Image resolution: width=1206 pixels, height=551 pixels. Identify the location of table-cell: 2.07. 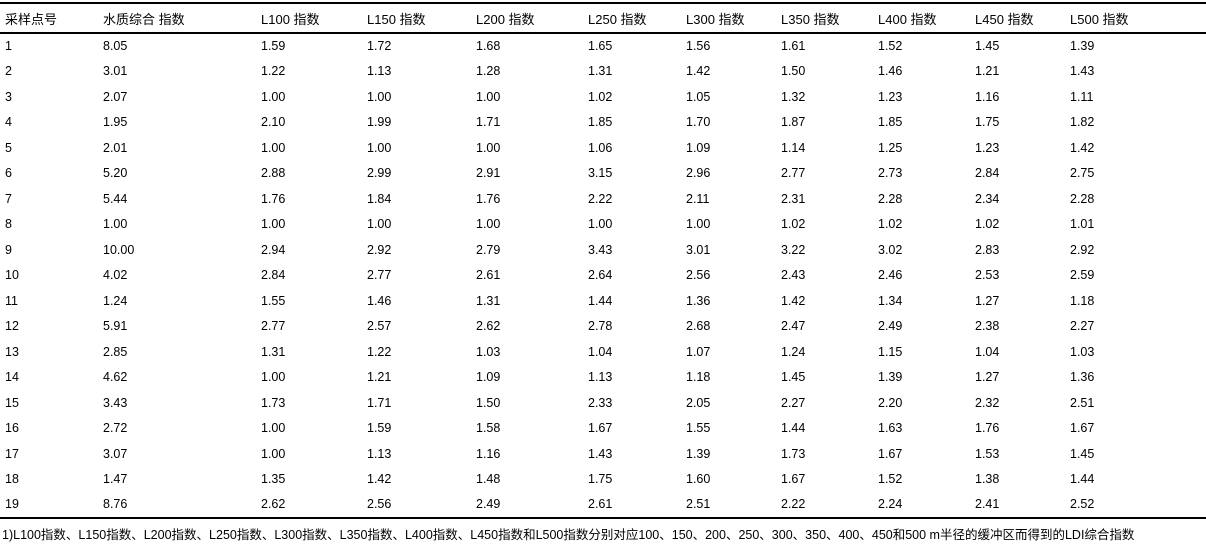
(115, 96).